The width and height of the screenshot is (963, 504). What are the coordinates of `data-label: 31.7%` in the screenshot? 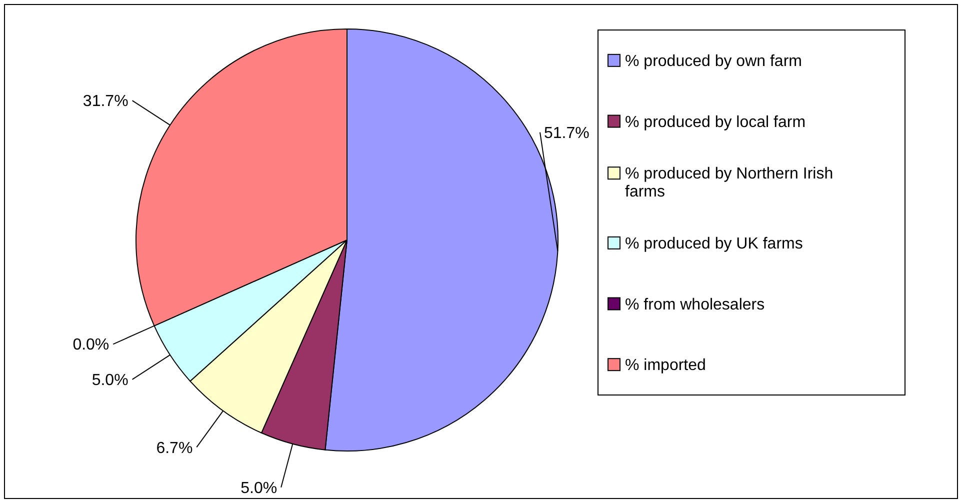 It's located at (105, 101).